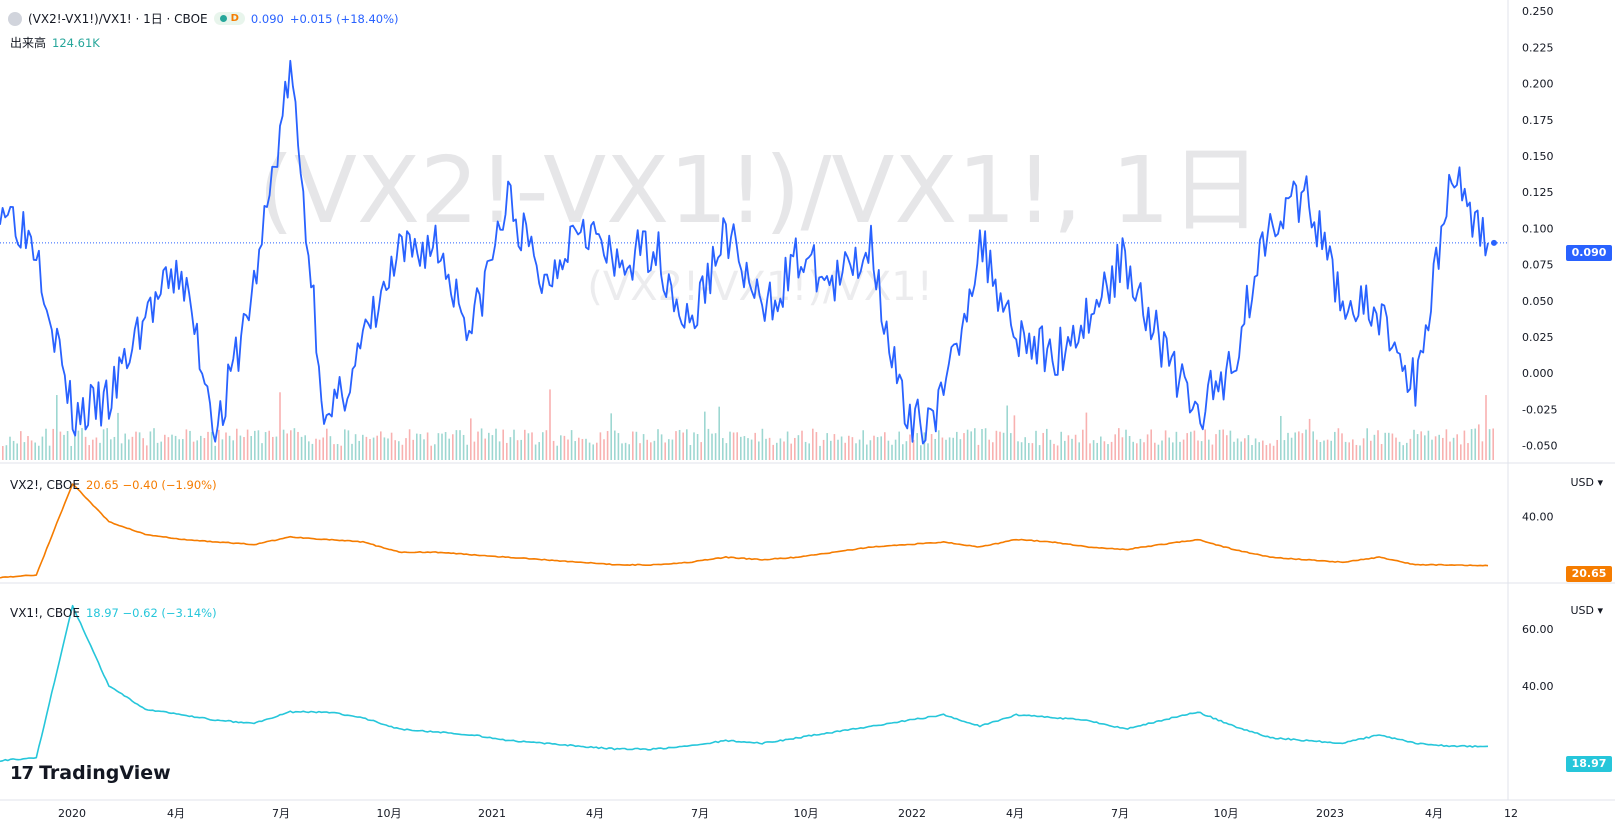  What do you see at coordinates (1589, 574) in the screenshot?
I see `vx2-last-price-tag: 20.65` at bounding box center [1589, 574].